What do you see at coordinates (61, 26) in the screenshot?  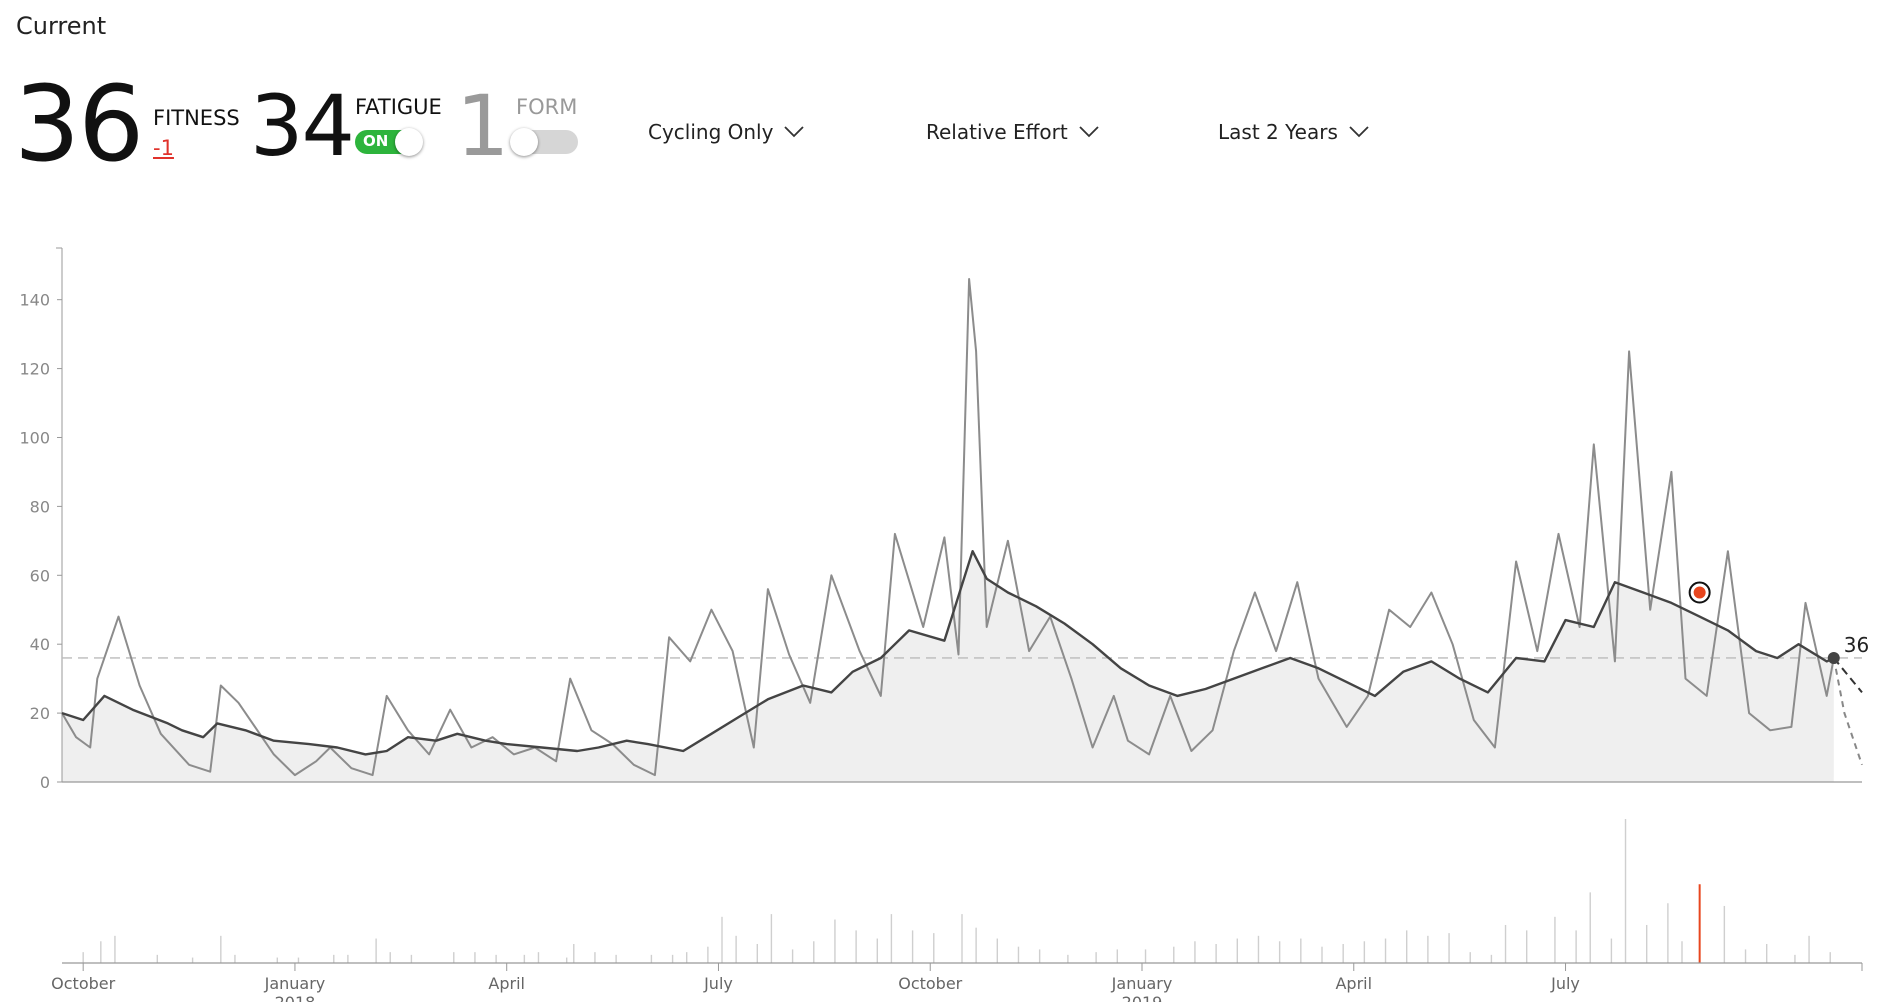 I see `page-title: Current` at bounding box center [61, 26].